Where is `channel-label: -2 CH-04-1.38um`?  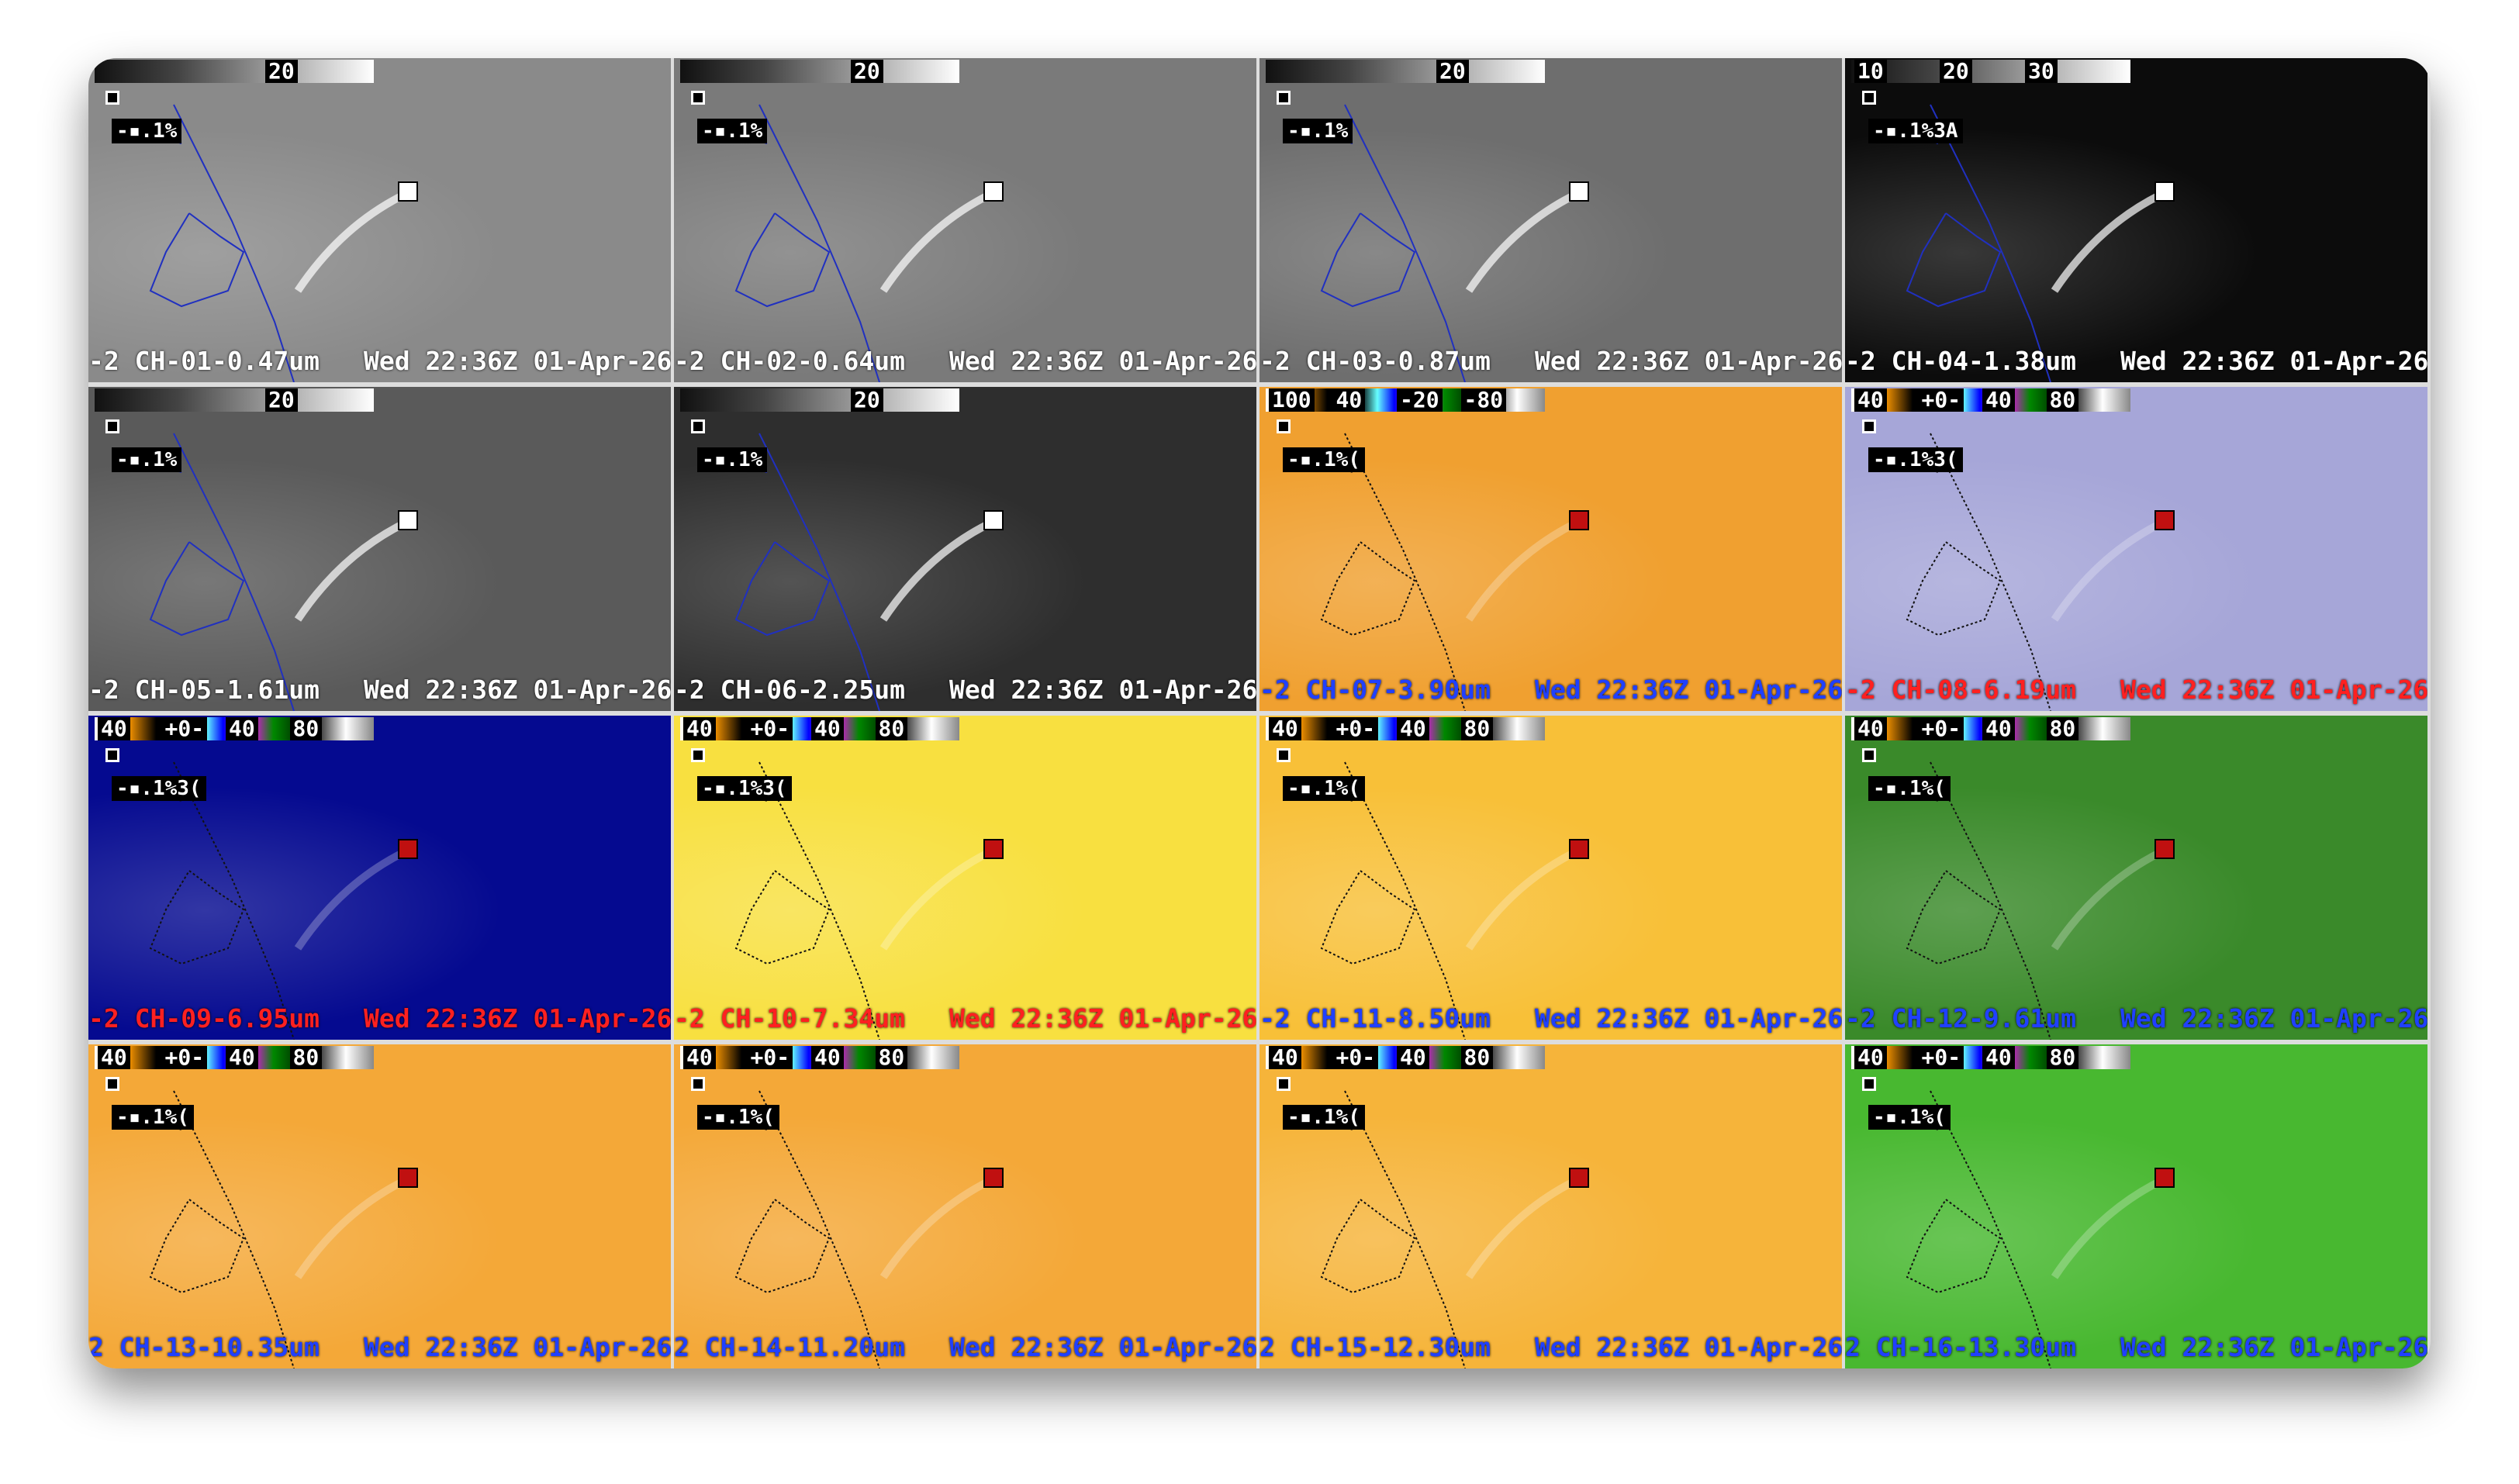 channel-label: -2 CH-04-1.38um is located at coordinates (1961, 361).